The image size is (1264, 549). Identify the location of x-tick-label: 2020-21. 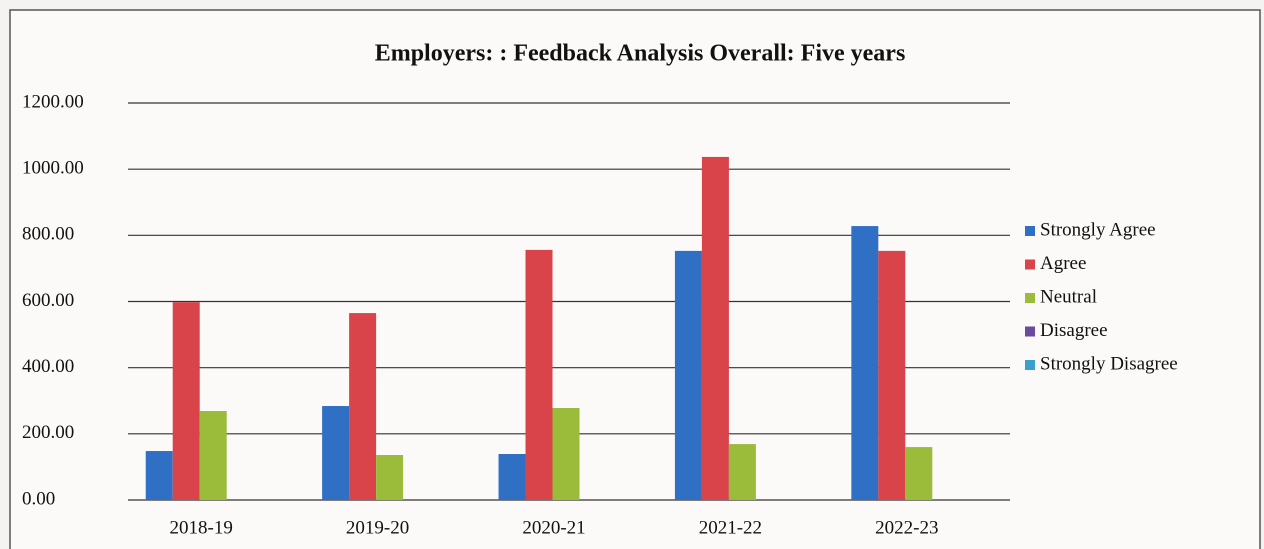
(553, 527).